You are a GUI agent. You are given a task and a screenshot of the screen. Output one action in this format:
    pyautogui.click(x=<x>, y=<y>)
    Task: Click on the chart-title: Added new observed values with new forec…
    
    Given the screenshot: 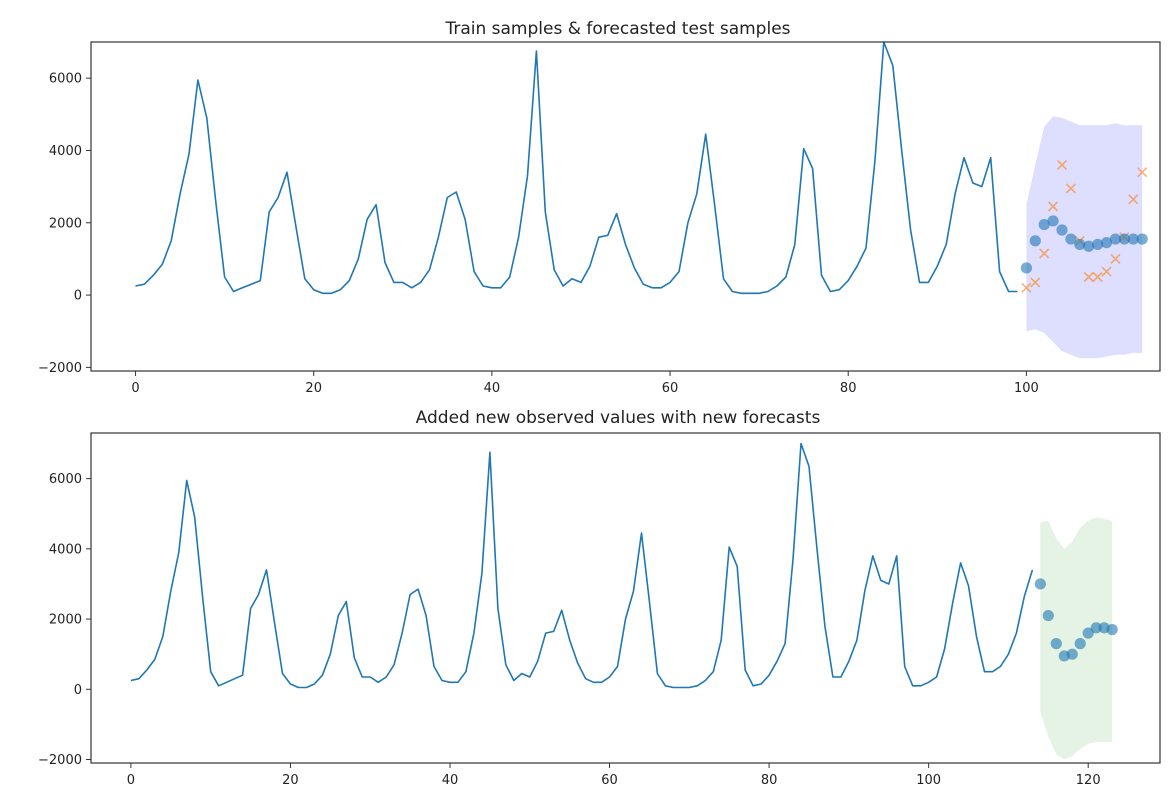 What is the action you would take?
    pyautogui.click(x=618, y=418)
    